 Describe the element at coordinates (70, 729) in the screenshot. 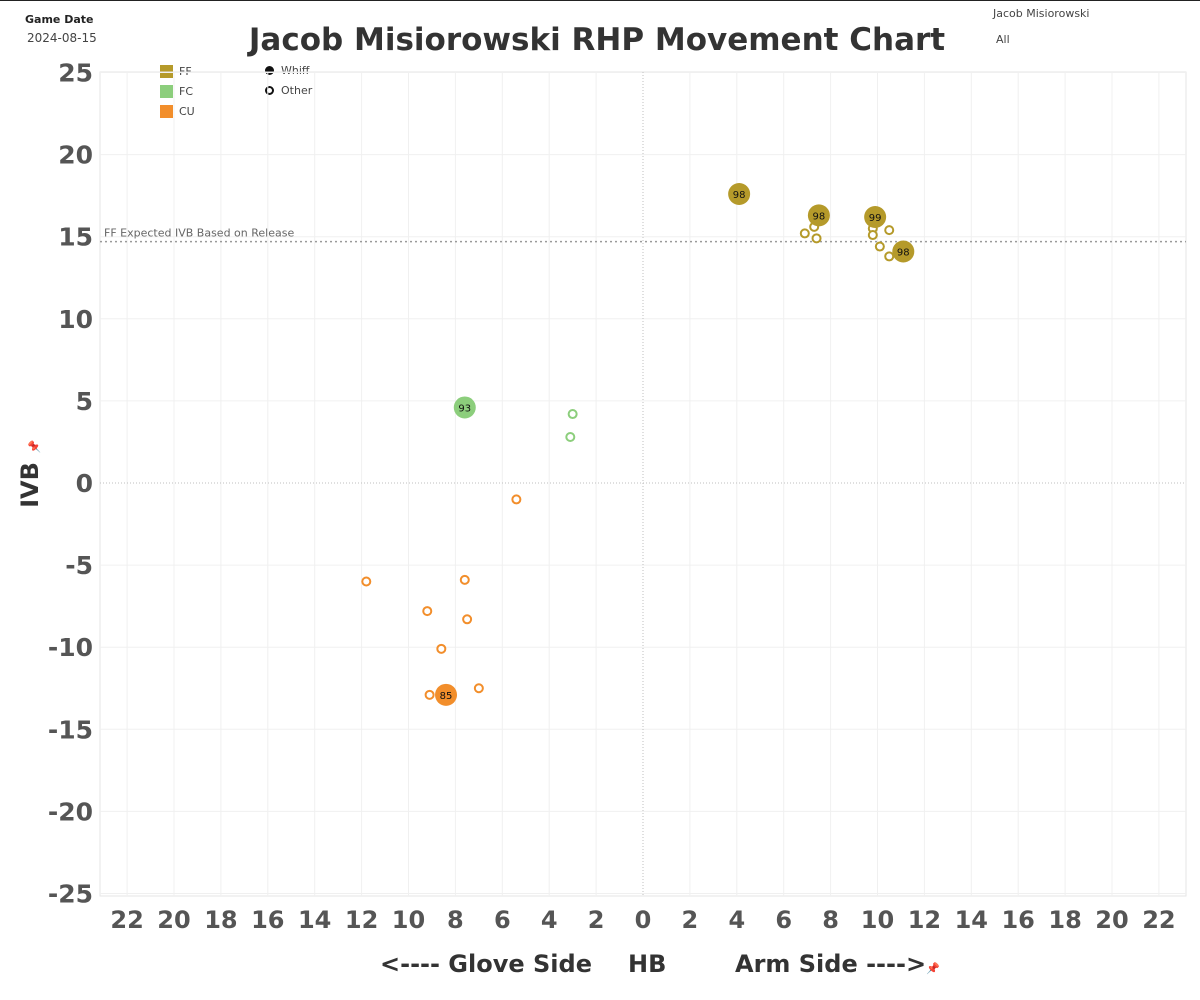

I see `y-tick-label: -15` at that location.